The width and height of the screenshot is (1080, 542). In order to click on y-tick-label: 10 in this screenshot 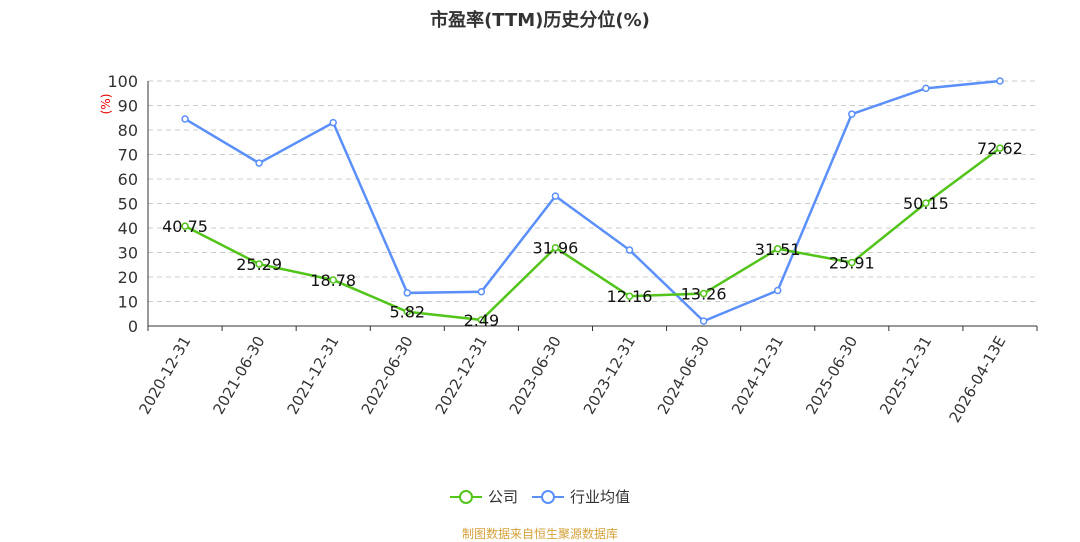, I will do `click(128, 302)`.